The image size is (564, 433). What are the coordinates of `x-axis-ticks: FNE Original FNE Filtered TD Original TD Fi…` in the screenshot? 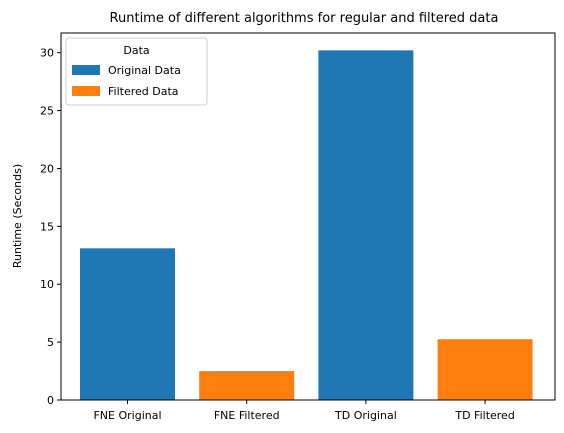 It's located at (304, 411).